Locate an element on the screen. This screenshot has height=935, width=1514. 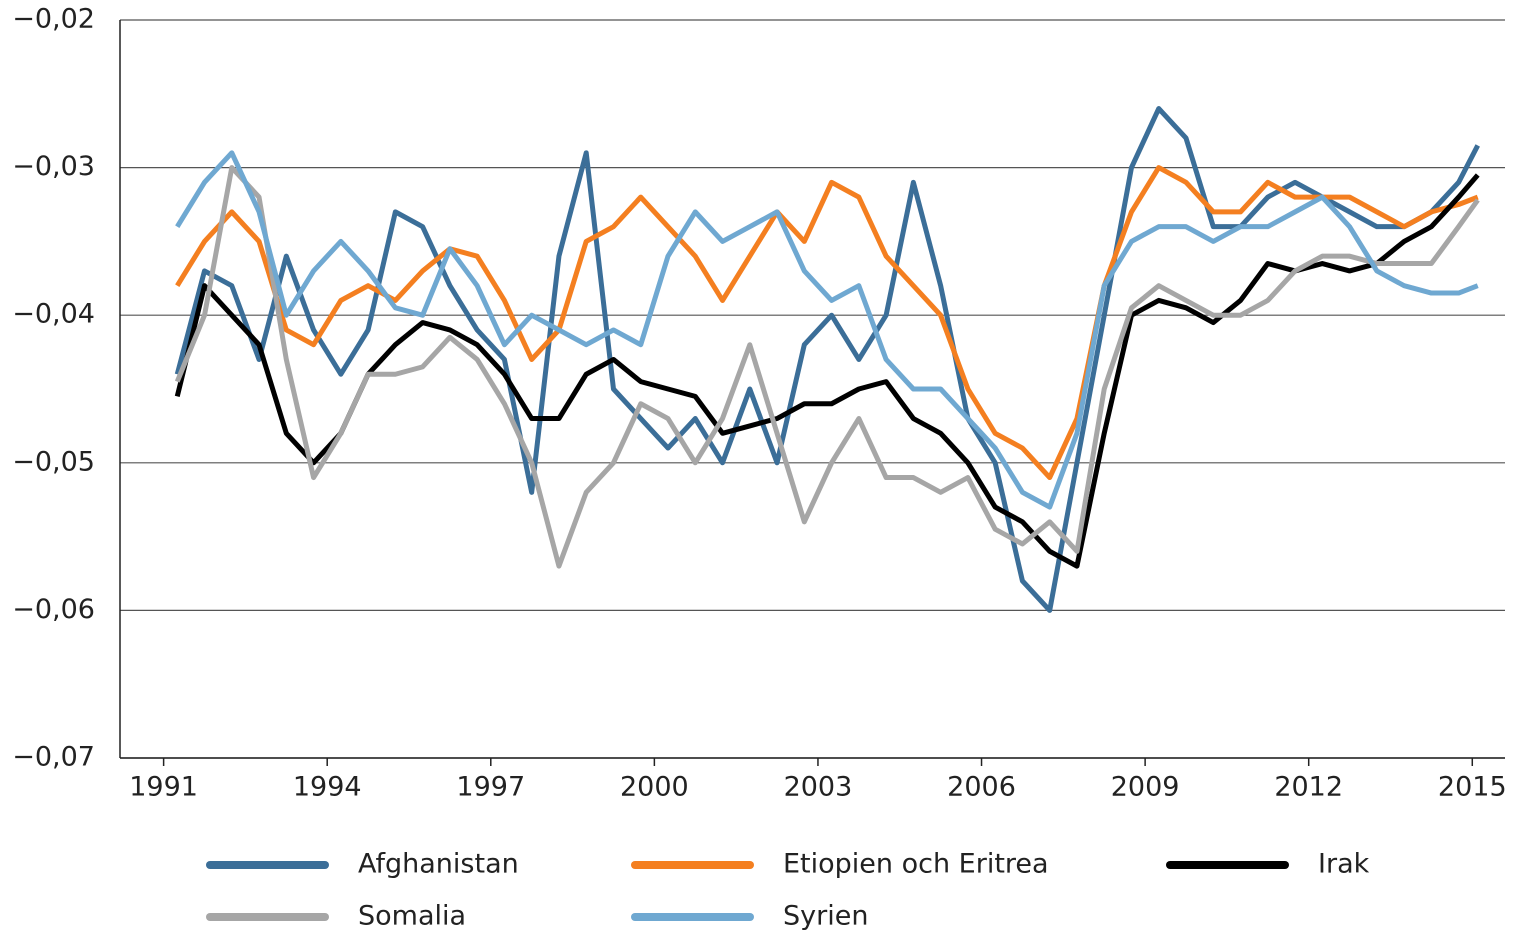
x-tick-label: 2000 is located at coordinates (654, 787).